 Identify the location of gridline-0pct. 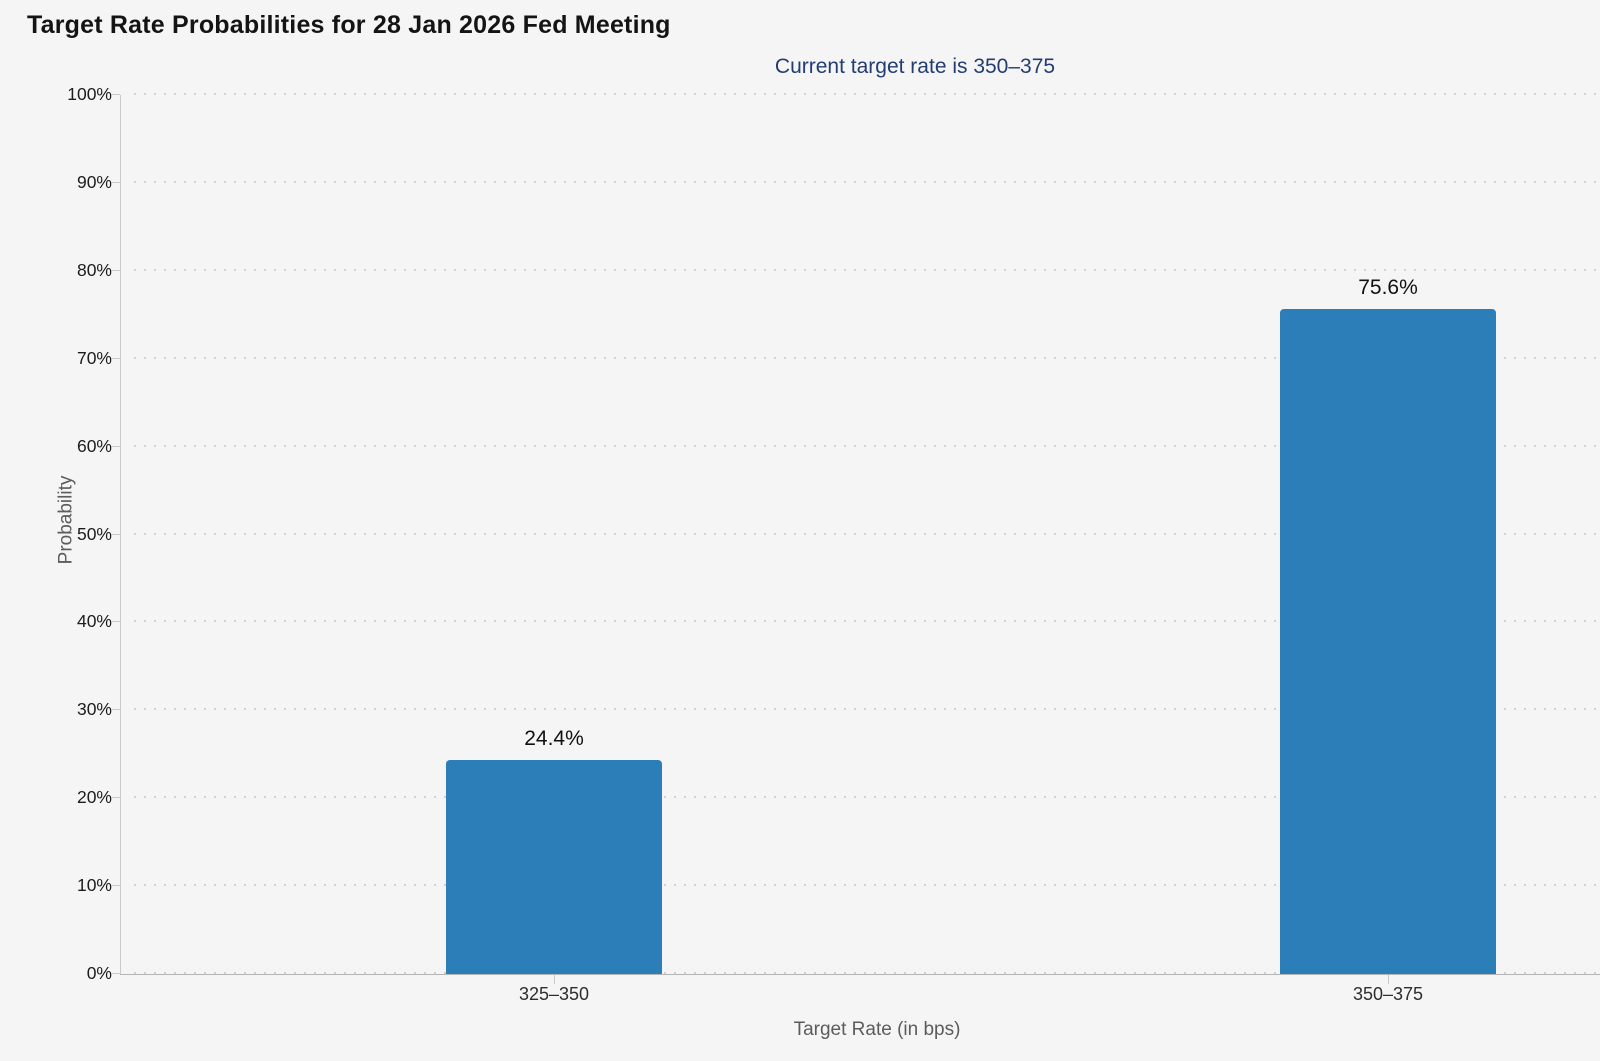
(867, 973).